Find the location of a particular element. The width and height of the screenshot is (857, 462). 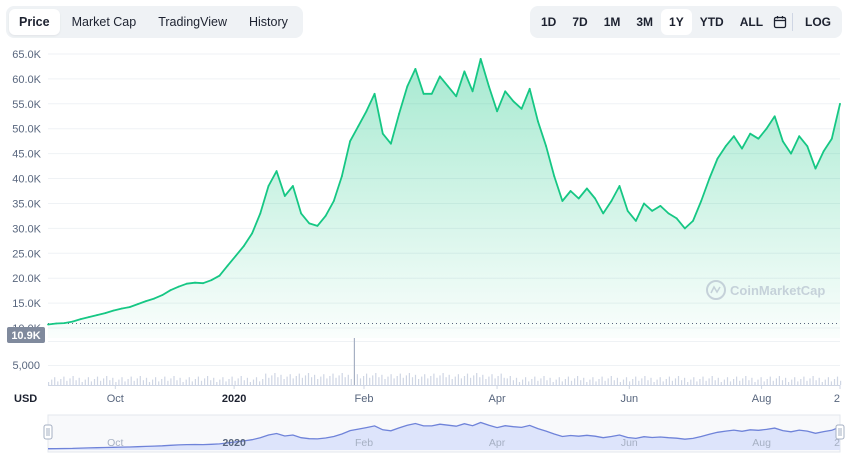

log-toggle-button: LOG is located at coordinates (818, 22).